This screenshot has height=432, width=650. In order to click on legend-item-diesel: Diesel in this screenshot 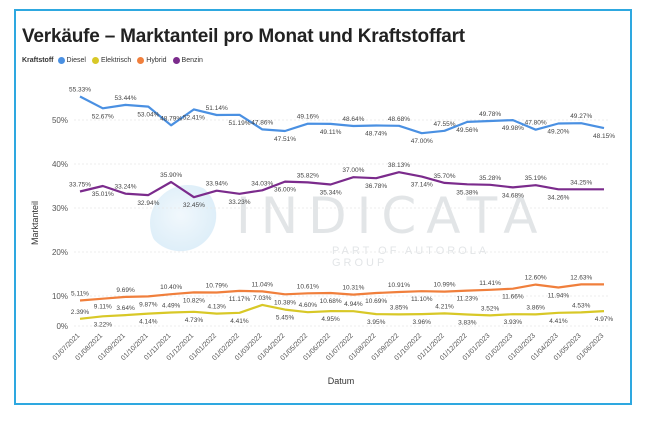, I will do `click(71, 60)`.